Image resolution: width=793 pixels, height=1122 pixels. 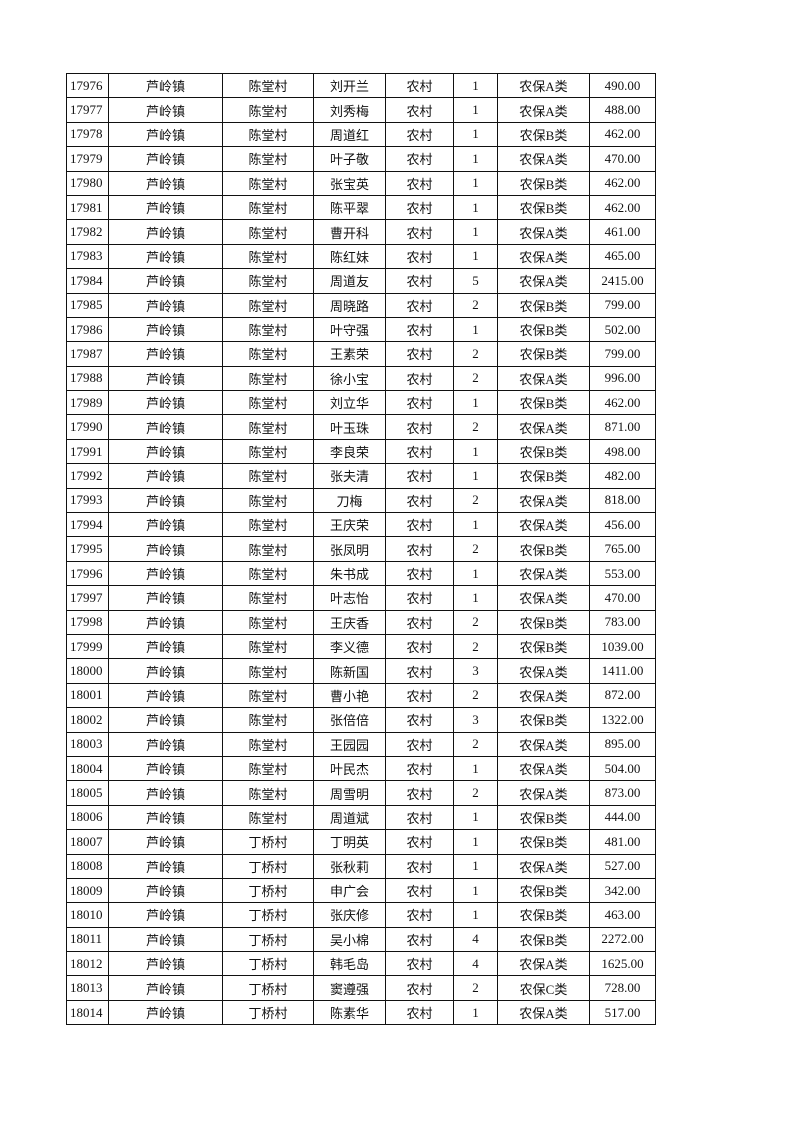 I want to click on table-row: 17977 芦岭镇 陈堂村 刘秀梅 农村 1 农保A类 488.00, so click(x=361, y=110).